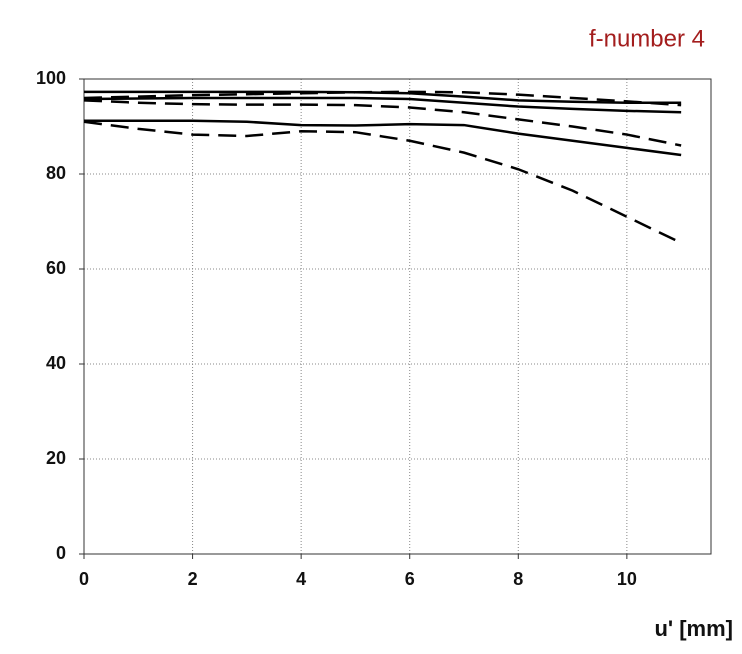  What do you see at coordinates (693, 628) in the screenshot?
I see `x-axis-label: u' [mm]` at bounding box center [693, 628].